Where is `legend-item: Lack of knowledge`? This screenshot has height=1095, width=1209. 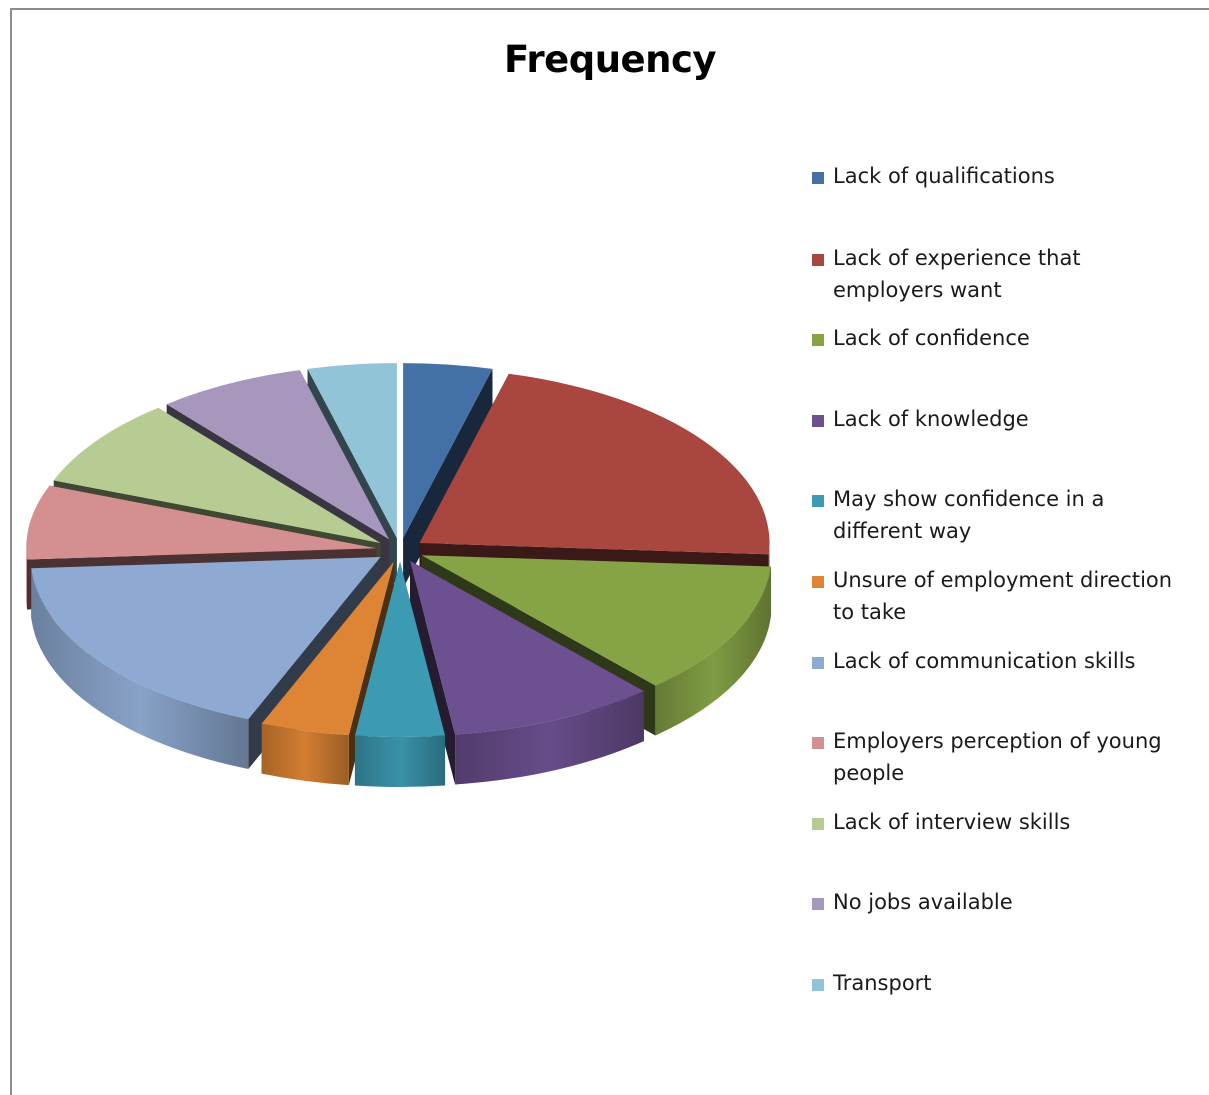
legend-item: Lack of knowledge is located at coordinates (1002, 419).